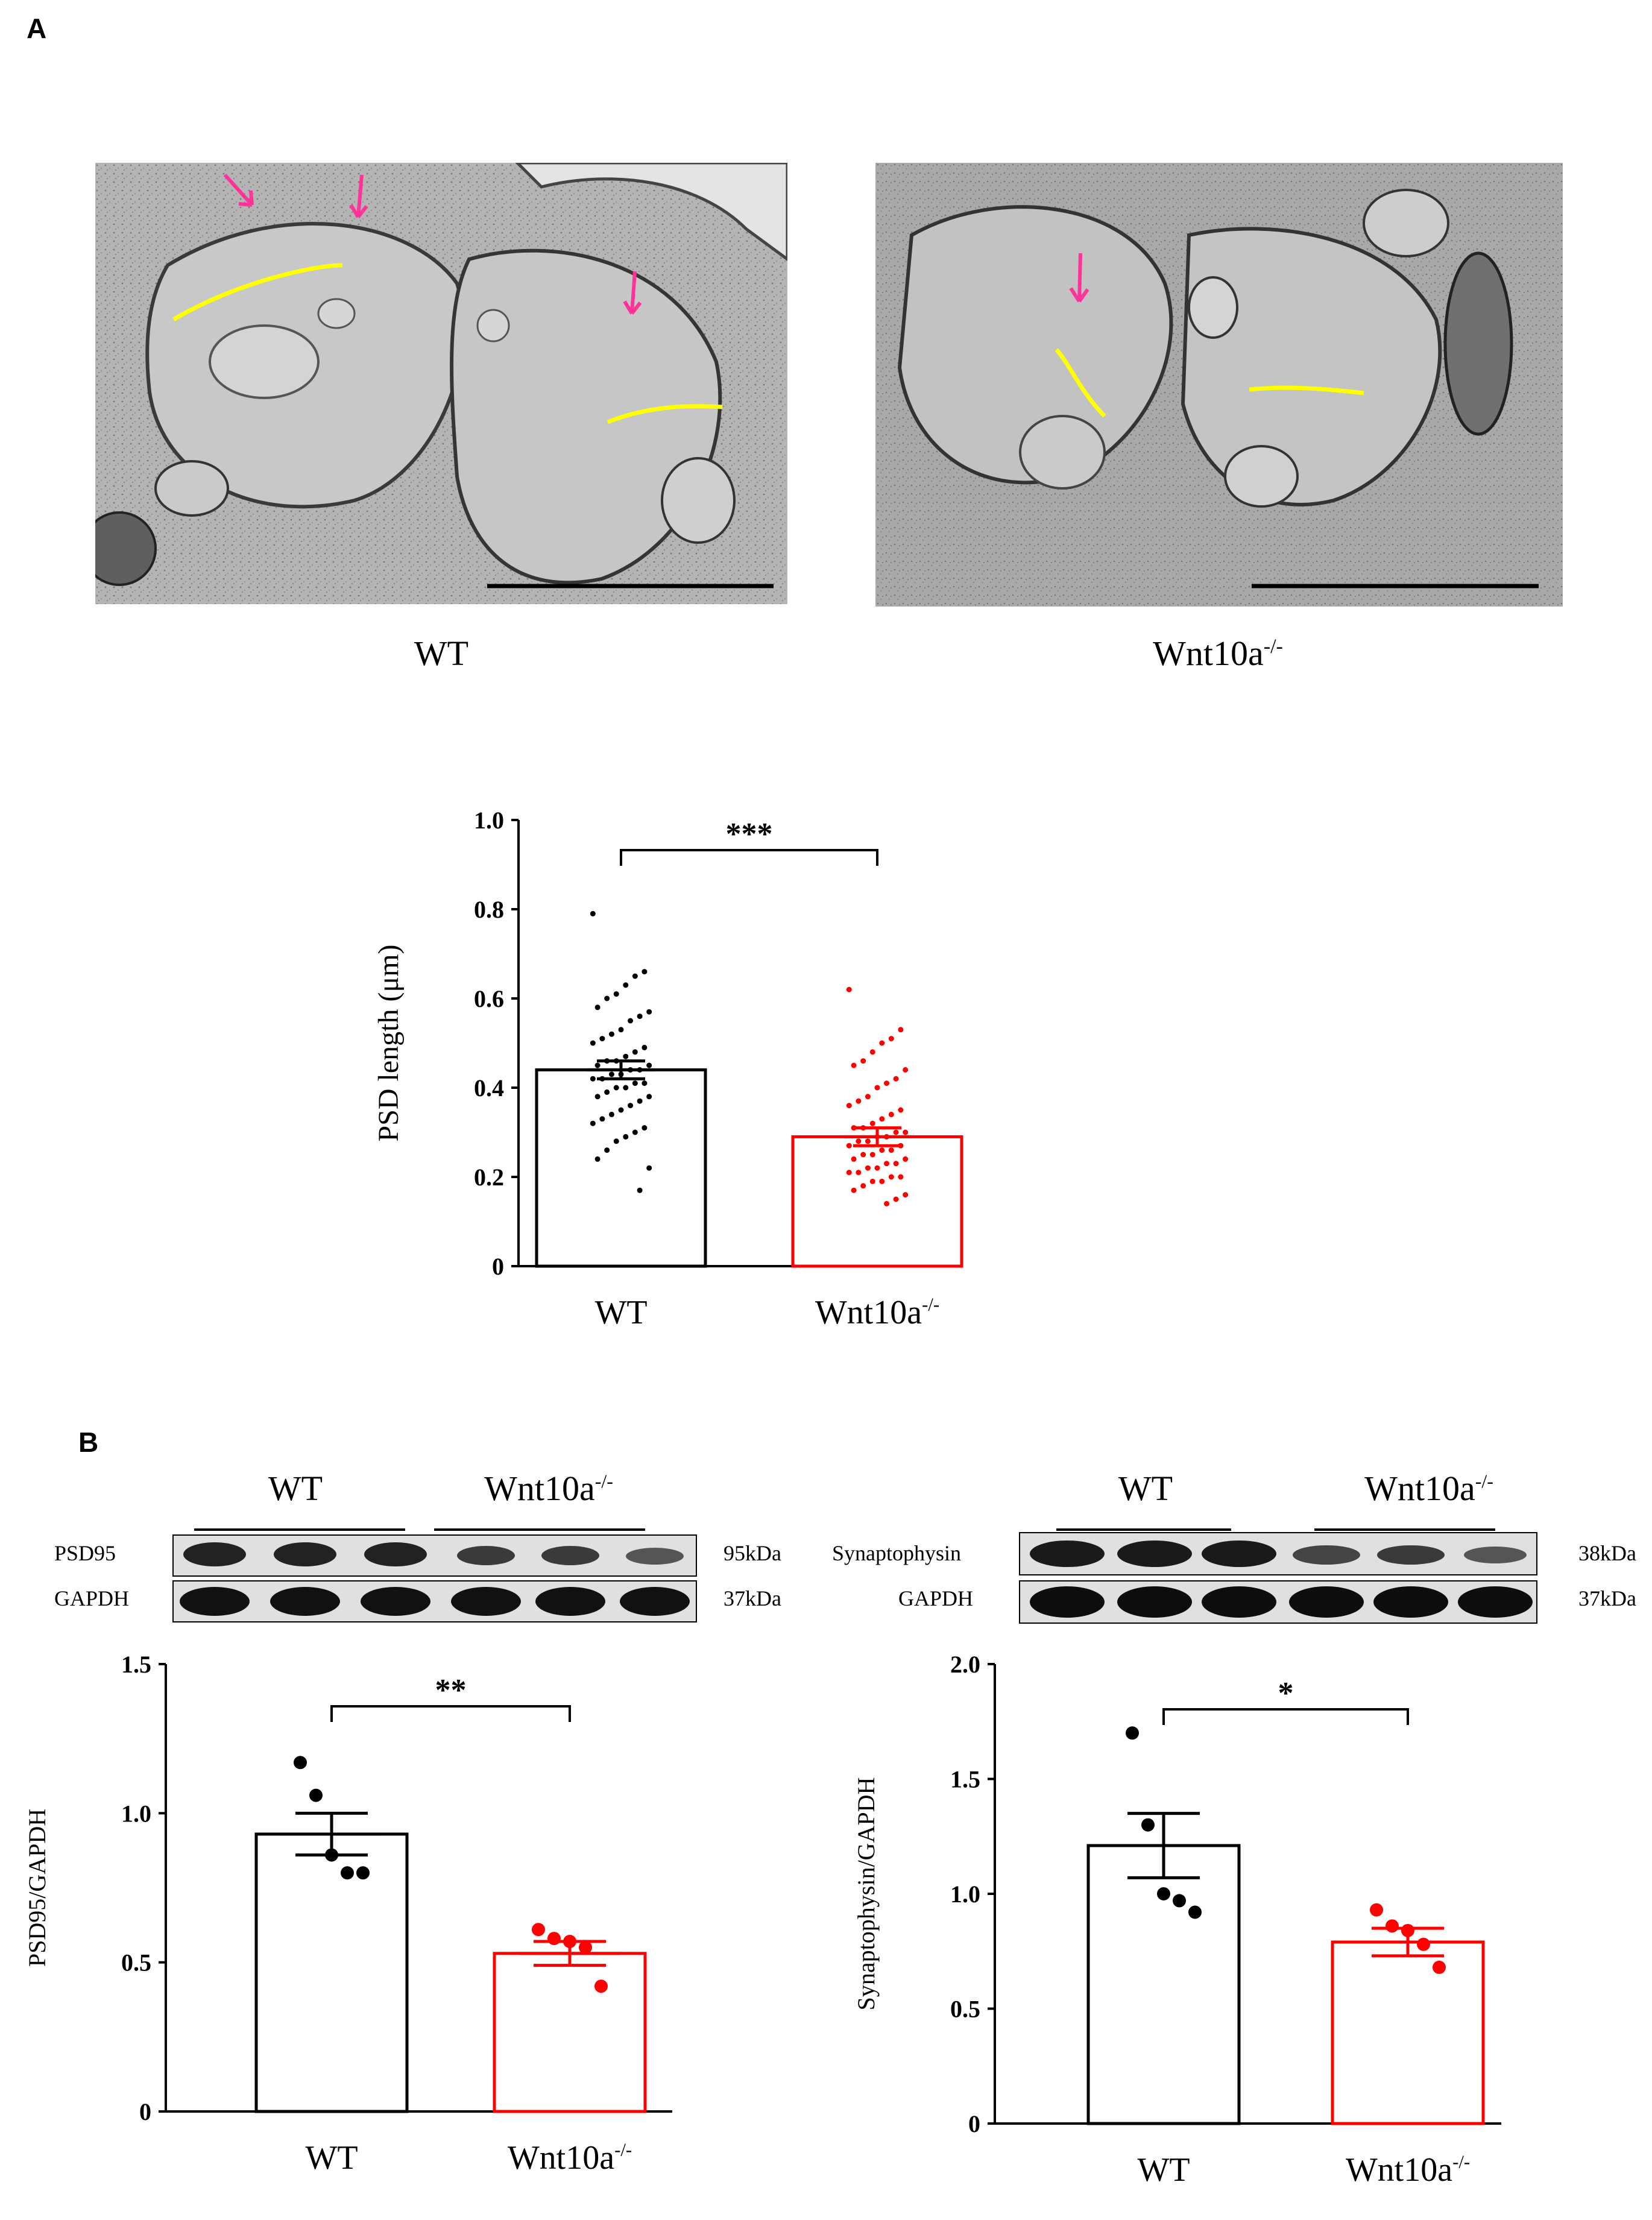 This screenshot has width=1652, height=2220. What do you see at coordinates (348, 1914) in the screenshot?
I see `chart-psd95-gapdh: 0 0.5 1.0 1.5 PSD95/GAPDH WT Wnt10a-/- **` at bounding box center [348, 1914].